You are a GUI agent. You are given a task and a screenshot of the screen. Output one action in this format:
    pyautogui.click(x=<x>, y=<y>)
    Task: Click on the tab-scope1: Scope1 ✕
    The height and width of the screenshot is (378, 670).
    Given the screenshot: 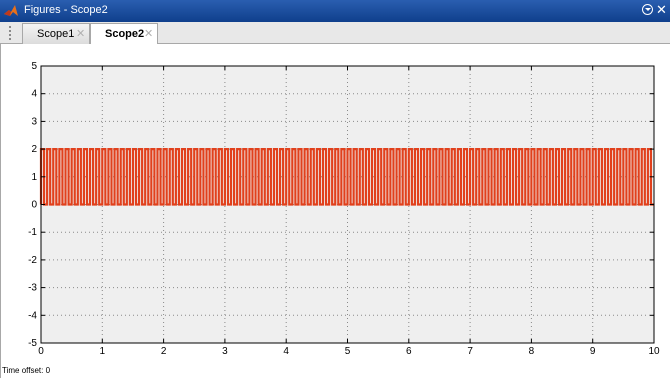 What is the action you would take?
    pyautogui.click(x=56, y=33)
    